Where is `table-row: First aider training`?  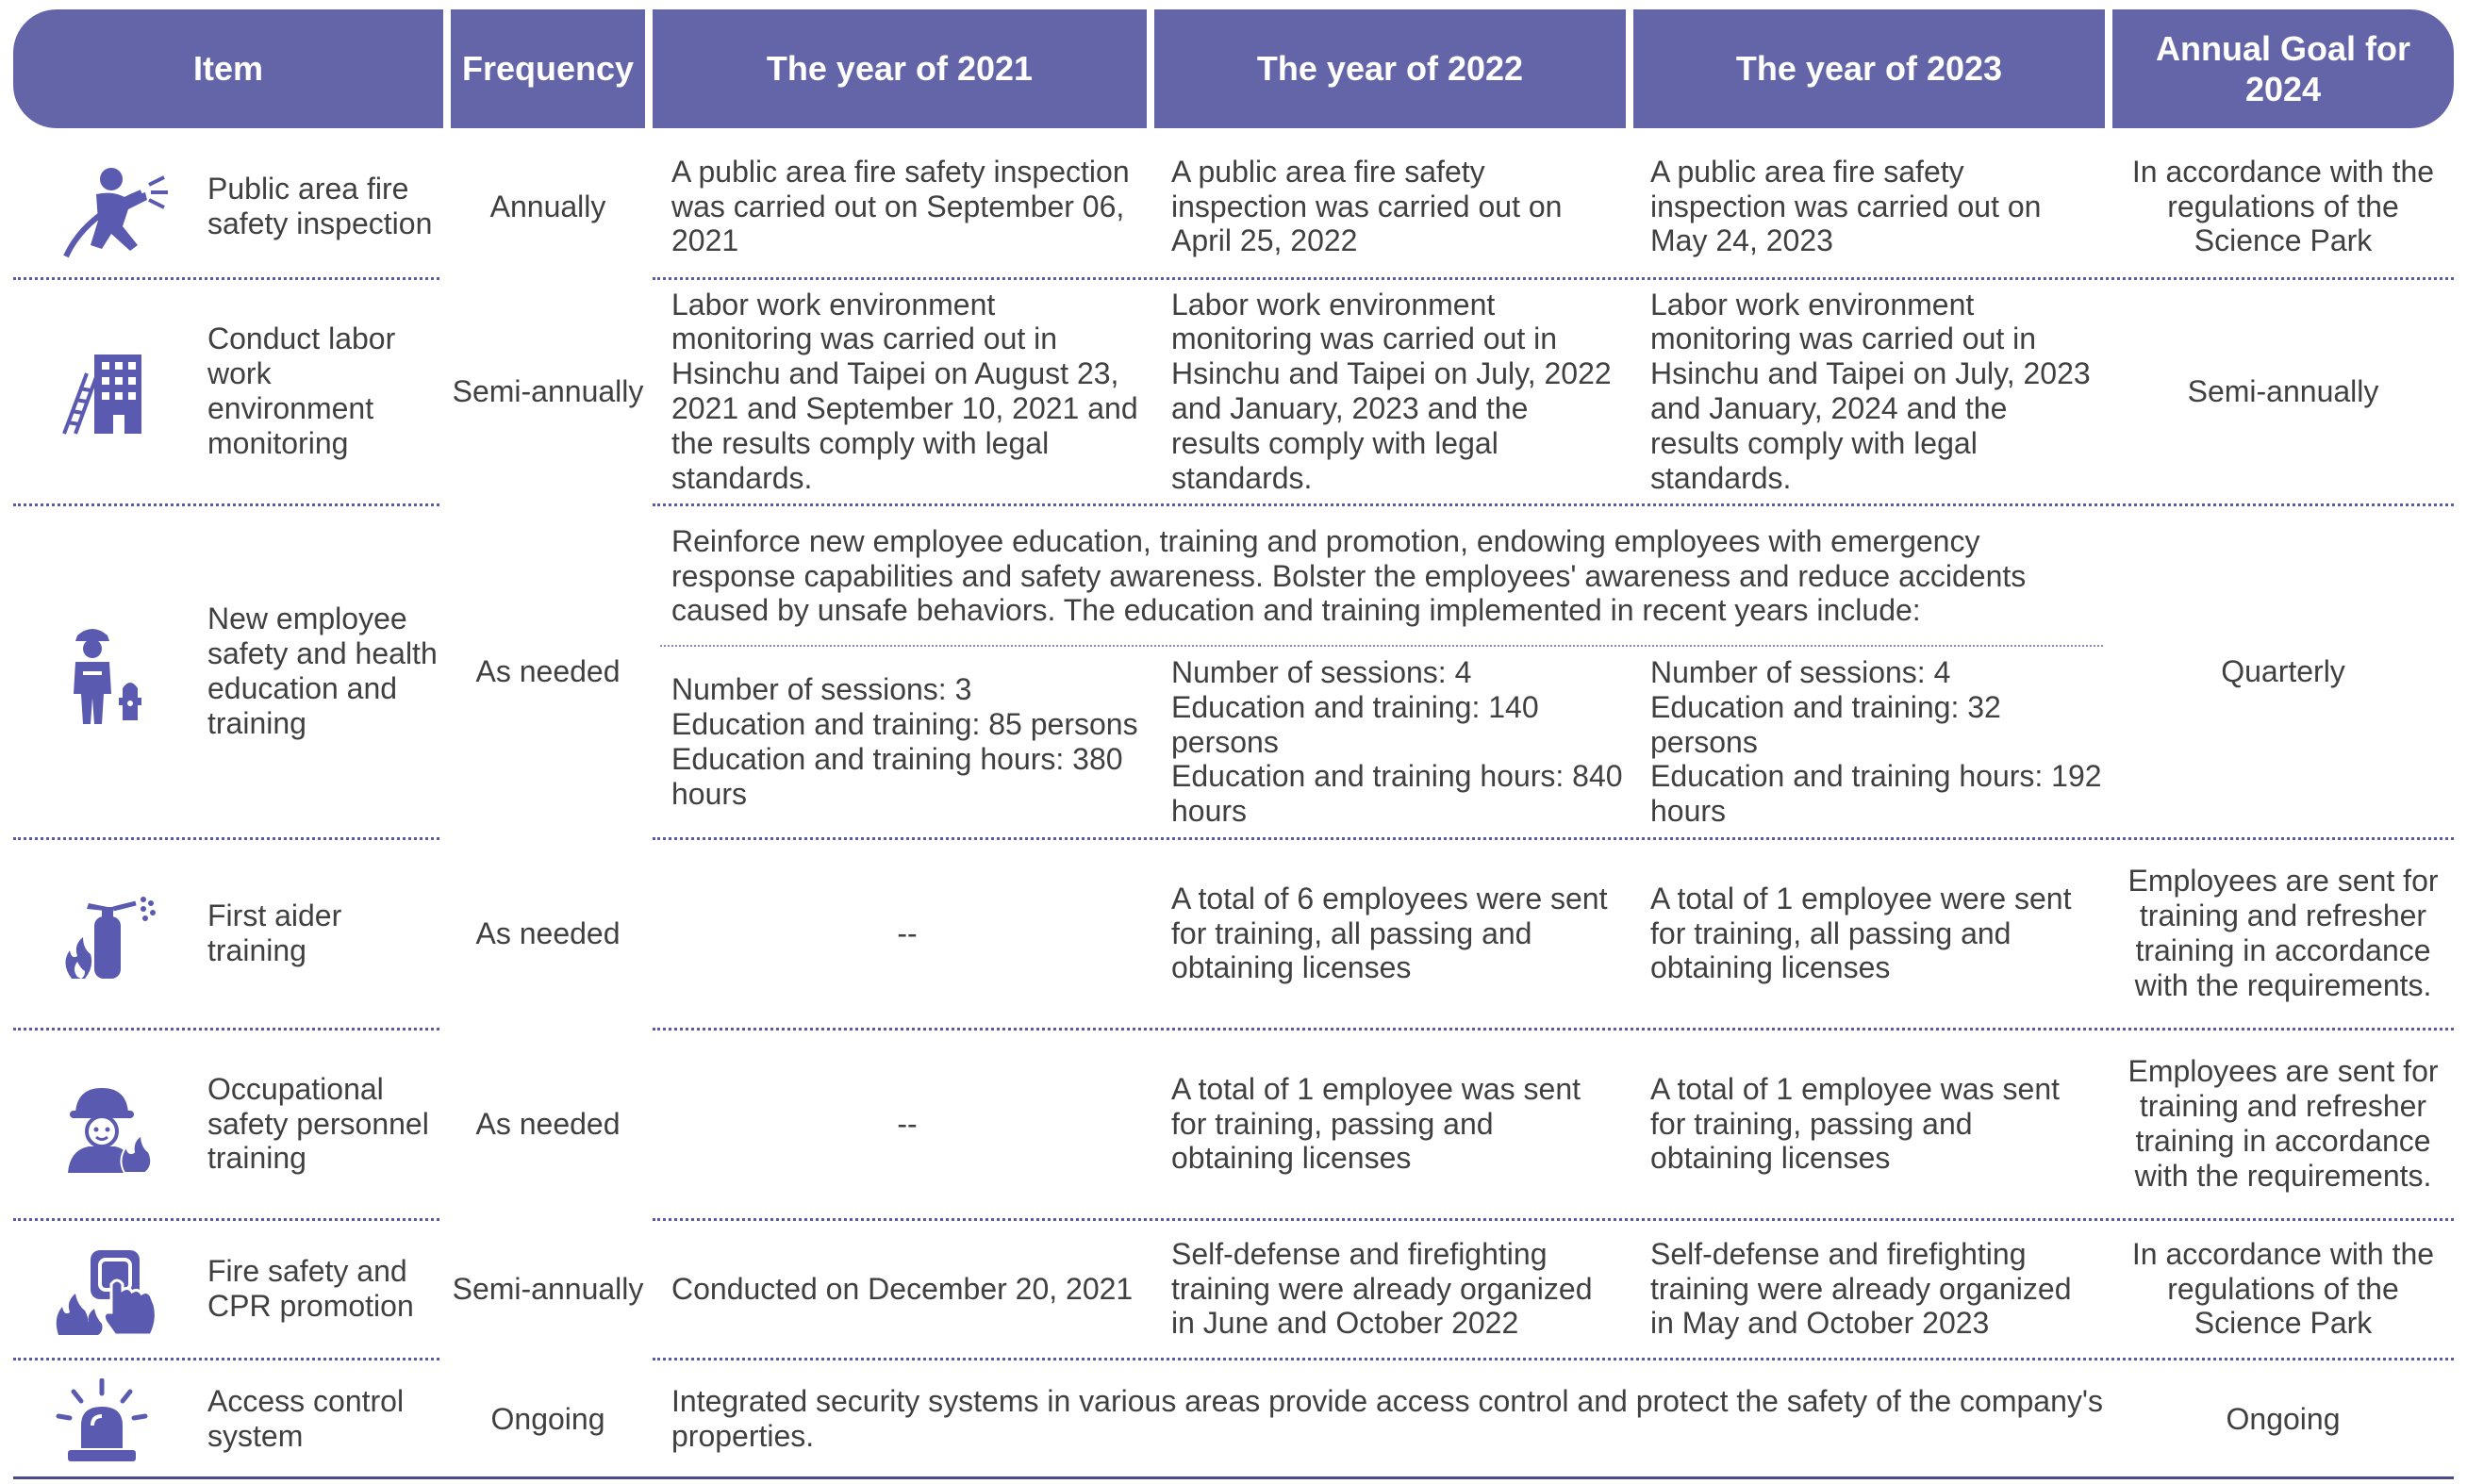 table-row: First aider training is located at coordinates (325, 934).